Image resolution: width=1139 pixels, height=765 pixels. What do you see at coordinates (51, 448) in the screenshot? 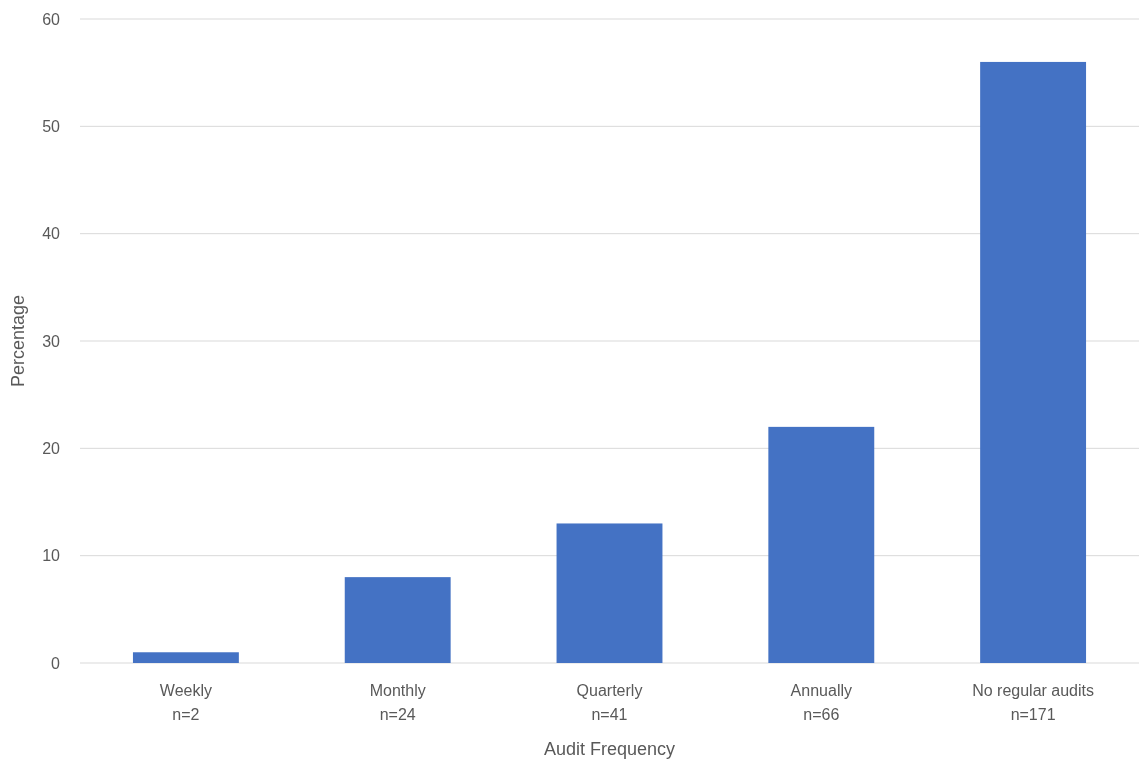
I see `y-tick-label: 20` at bounding box center [51, 448].